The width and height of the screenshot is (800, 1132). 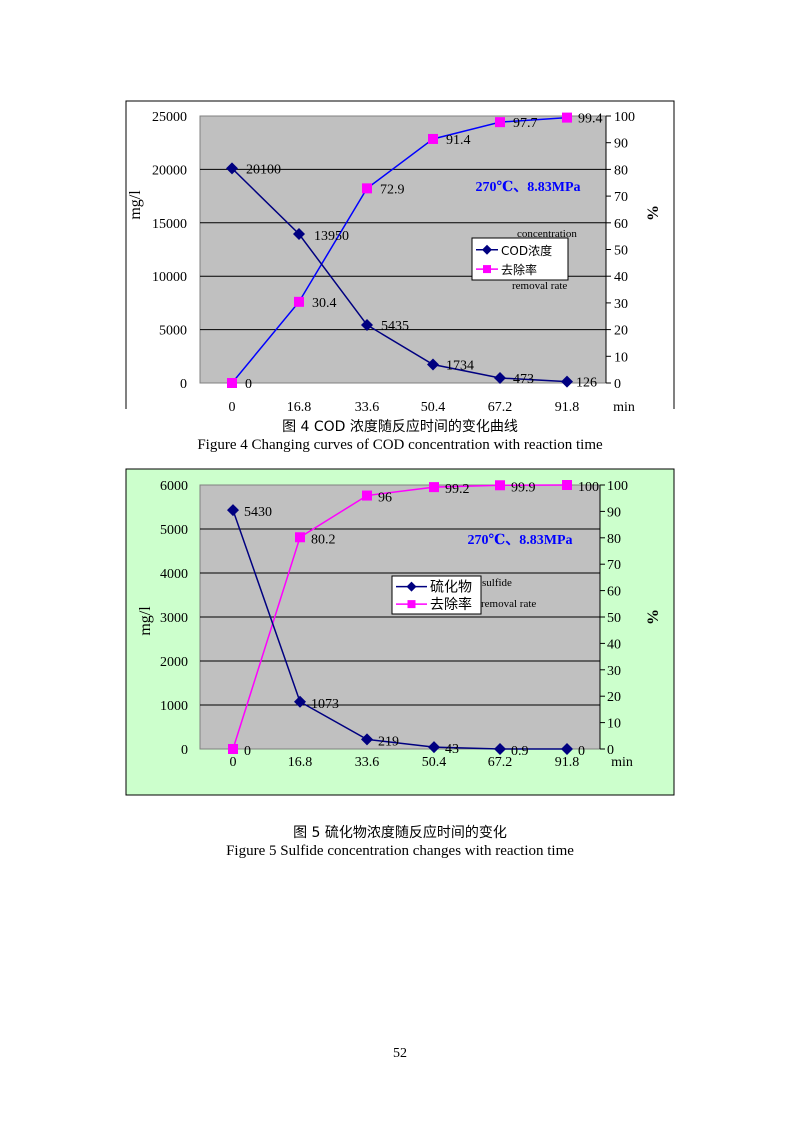 What do you see at coordinates (183, 384) in the screenshot?
I see `chart4-y-tick-label: 0` at bounding box center [183, 384].